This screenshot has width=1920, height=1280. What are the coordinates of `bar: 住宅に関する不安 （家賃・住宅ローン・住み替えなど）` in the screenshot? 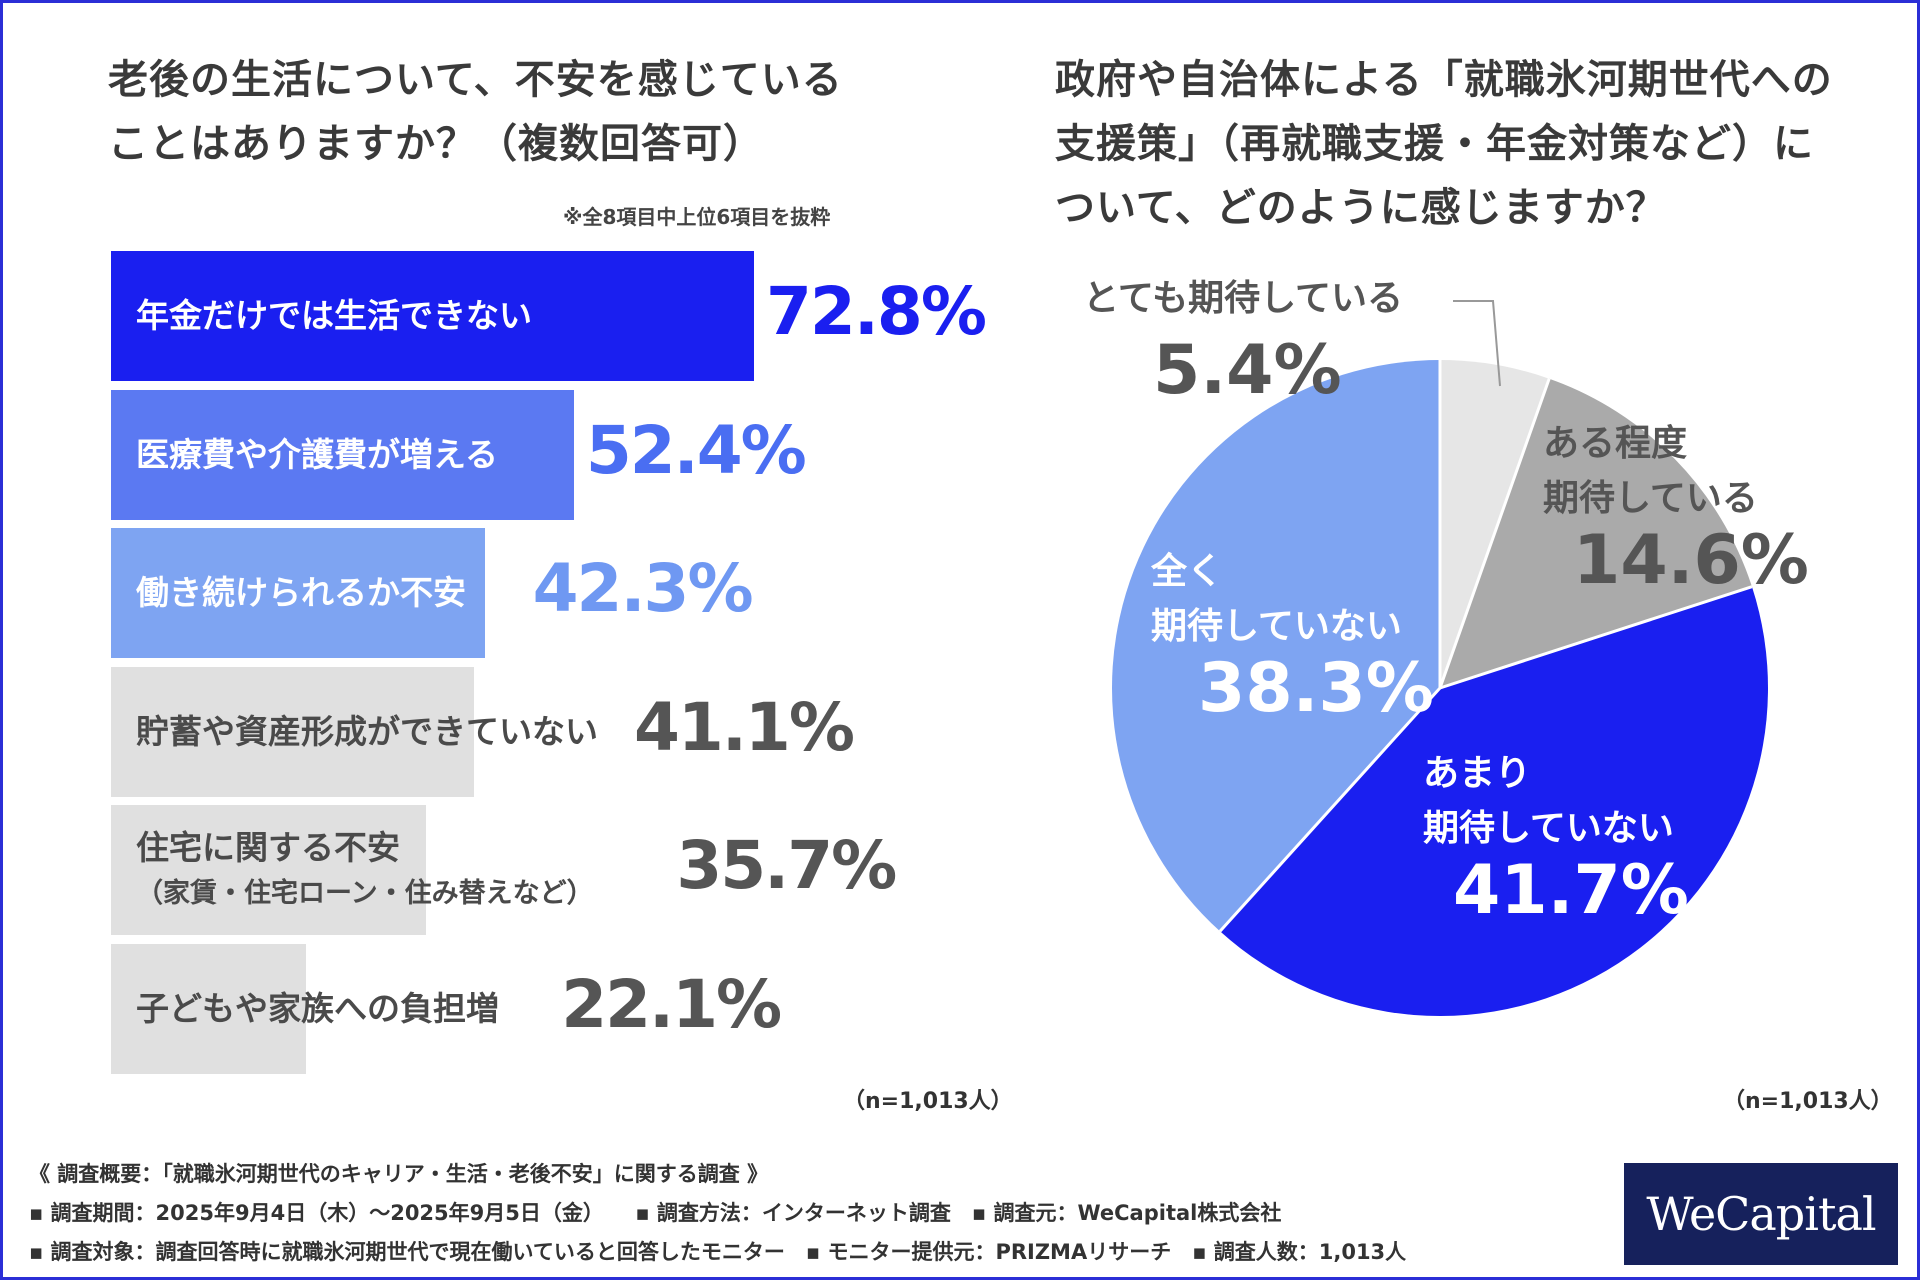 It's located at (352, 870).